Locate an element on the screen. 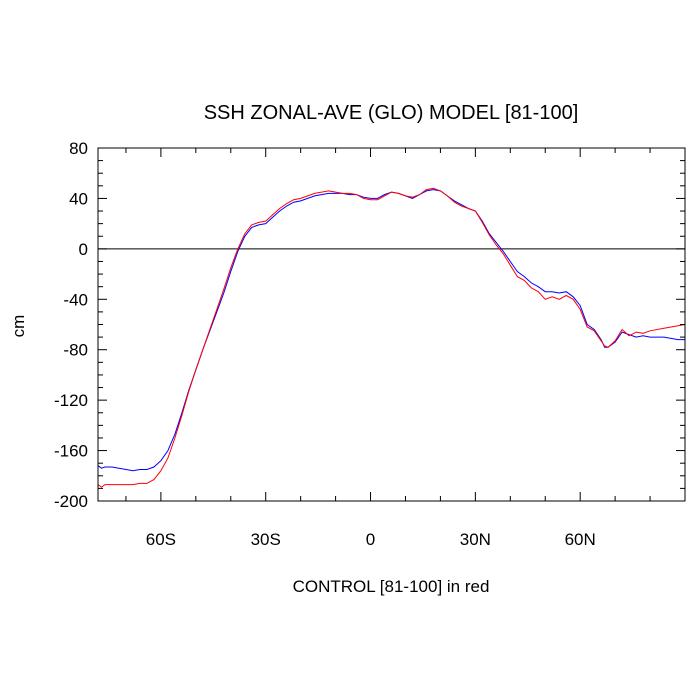 The height and width of the screenshot is (700, 700). x-tick-label: 30S is located at coordinates (266, 539).